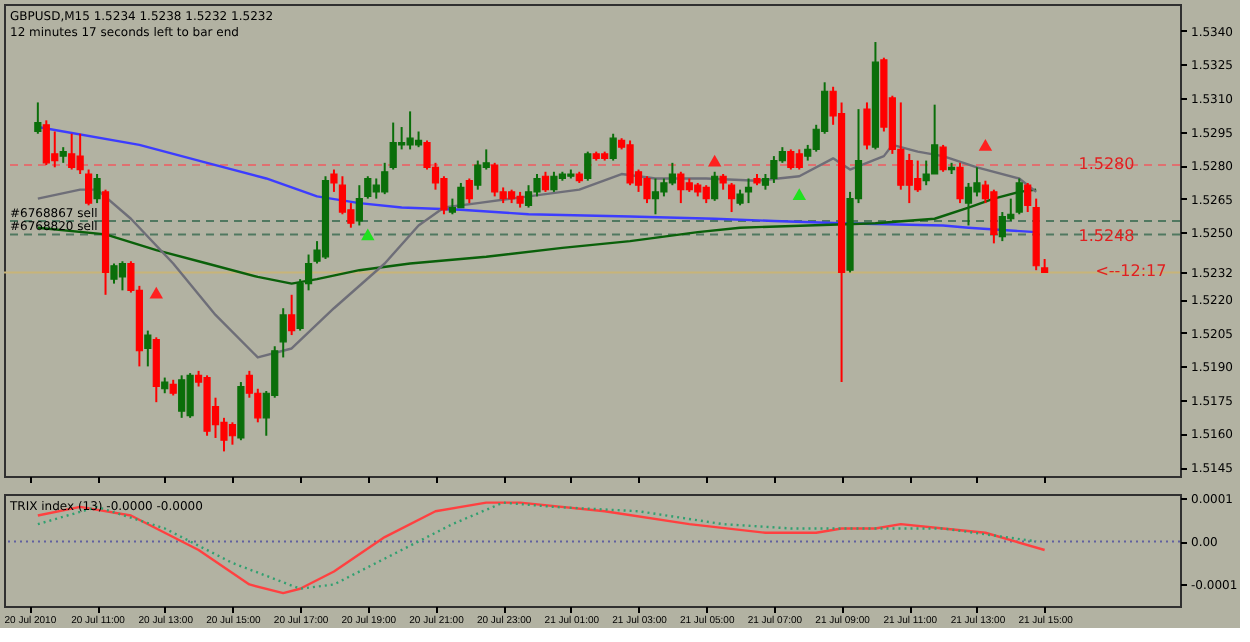  What do you see at coordinates (1106, 164) in the screenshot?
I see `annotation: 1.5280` at bounding box center [1106, 164].